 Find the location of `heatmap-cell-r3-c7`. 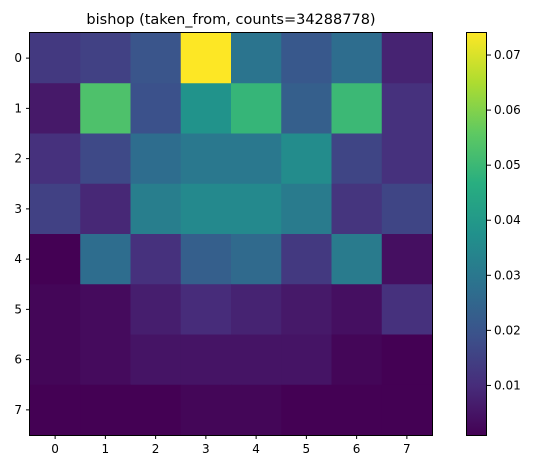

heatmap-cell-r3-c7 is located at coordinates (407, 209).